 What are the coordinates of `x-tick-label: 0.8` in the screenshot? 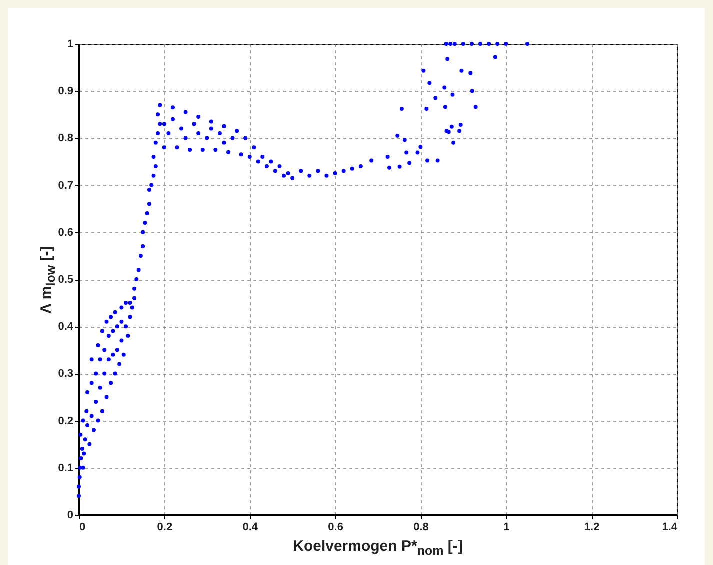 It's located at (421, 528).